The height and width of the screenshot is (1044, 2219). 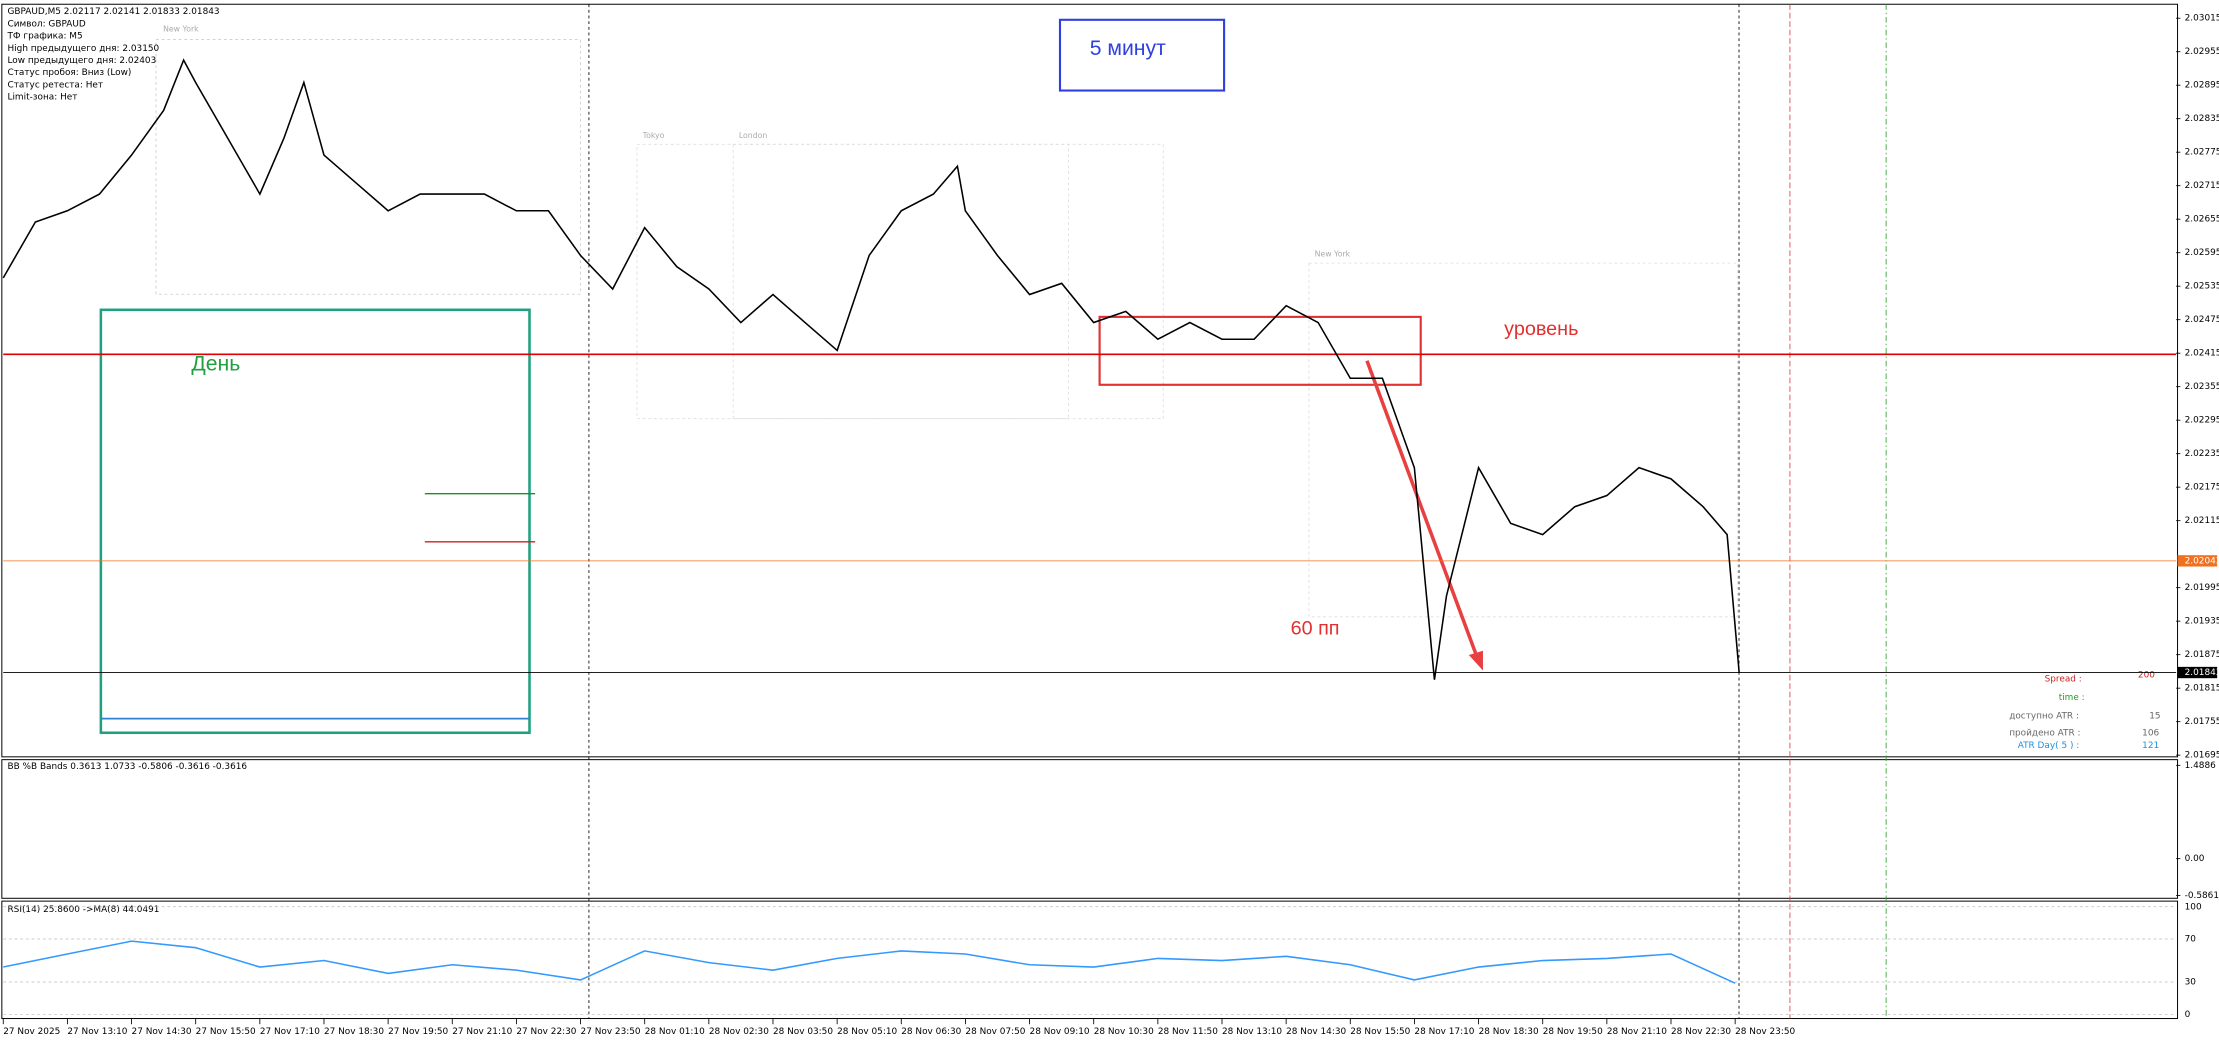 What do you see at coordinates (2202, 756) in the screenshot?
I see `y-tick-label: 2.01695` at bounding box center [2202, 756].